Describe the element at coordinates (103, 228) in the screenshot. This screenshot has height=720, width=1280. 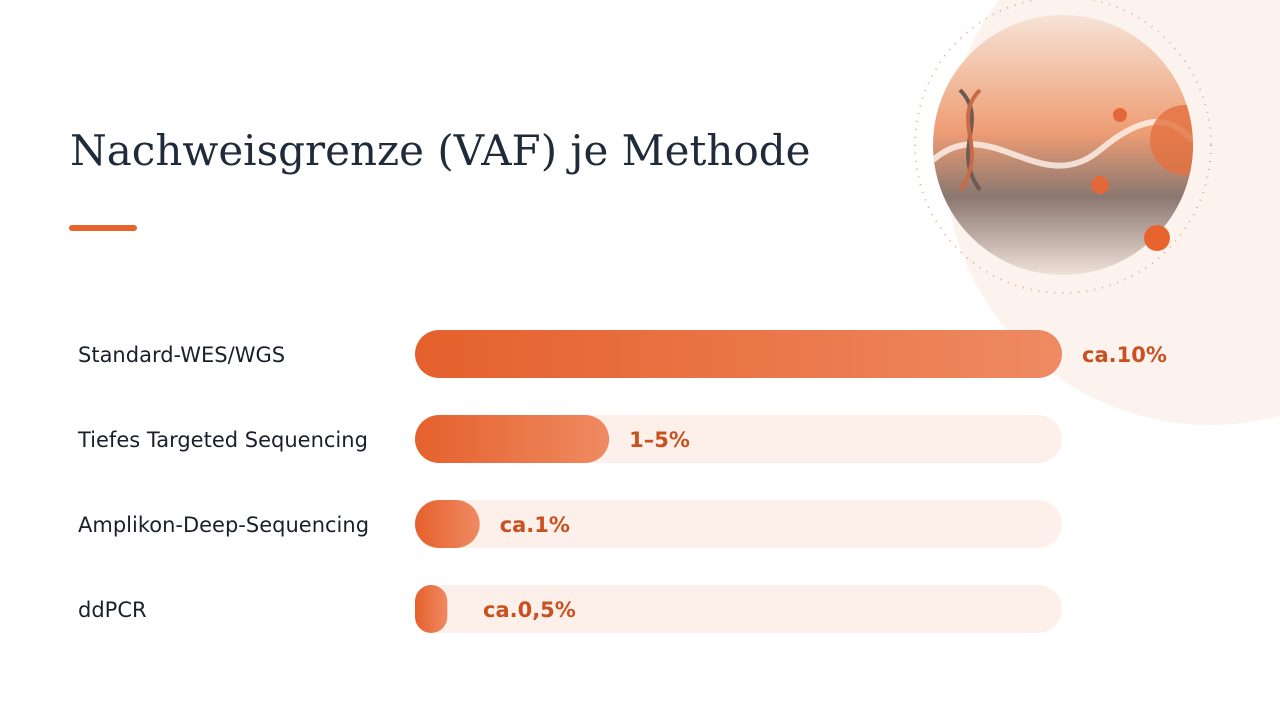
I see `title-underline` at that location.